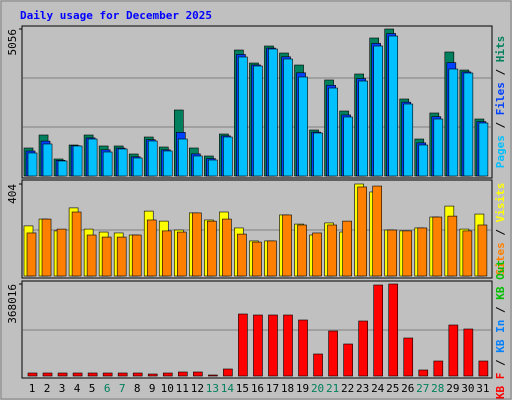  What do you see at coordinates (500, 336) in the screenshot?
I see `legend-entry: KB In` at bounding box center [500, 336].